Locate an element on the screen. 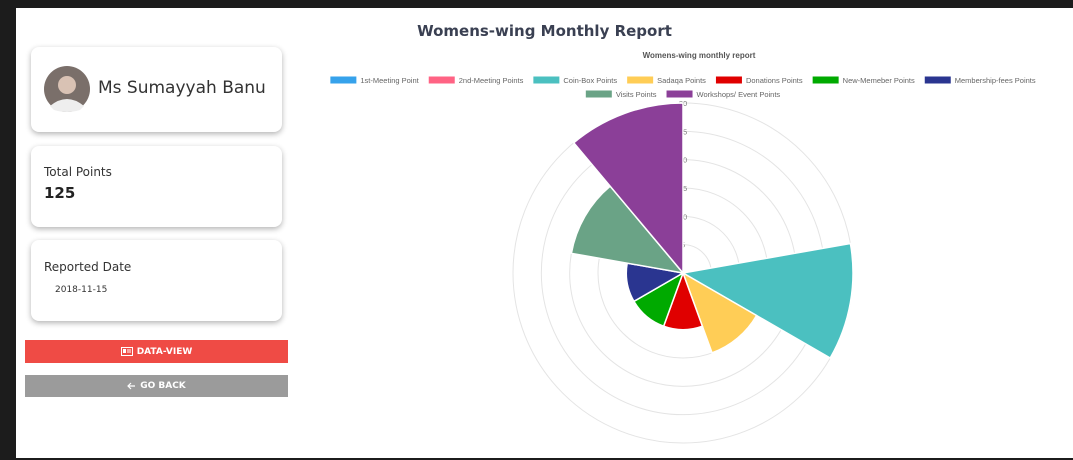 The height and width of the screenshot is (460, 1073). legend-label: 1st-Meeting Point is located at coordinates (389, 80).